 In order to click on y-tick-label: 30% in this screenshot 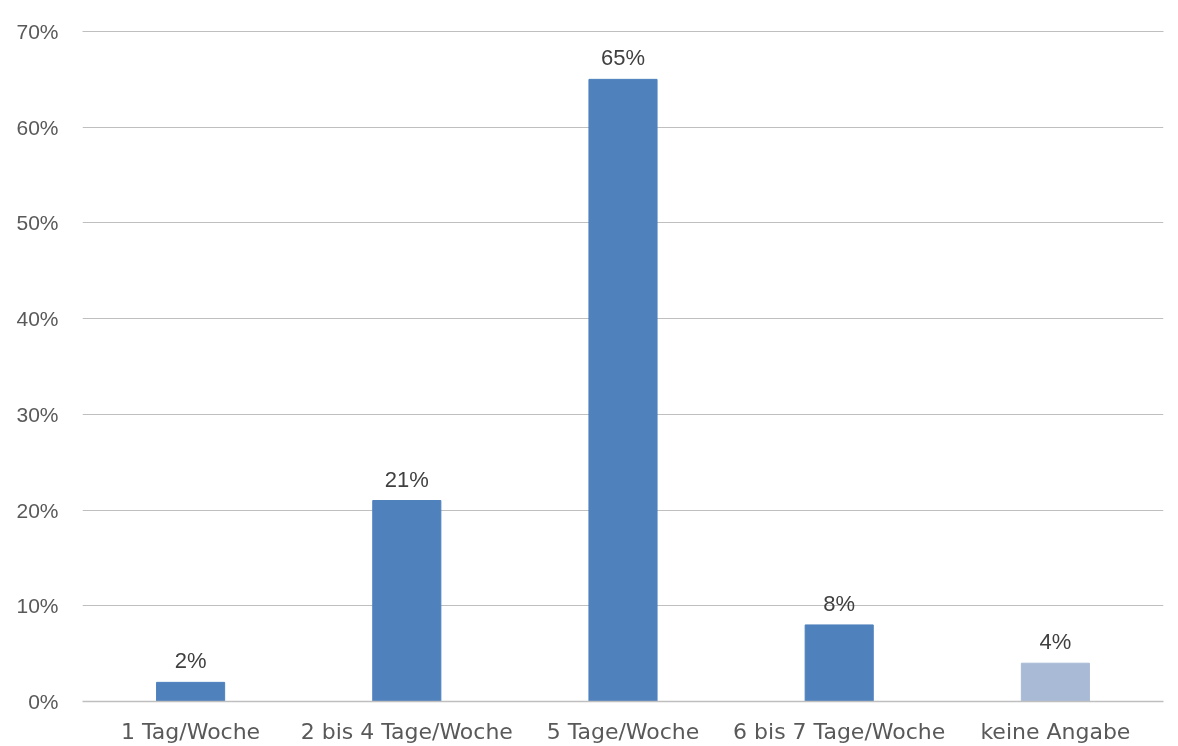, I will do `click(37, 414)`.